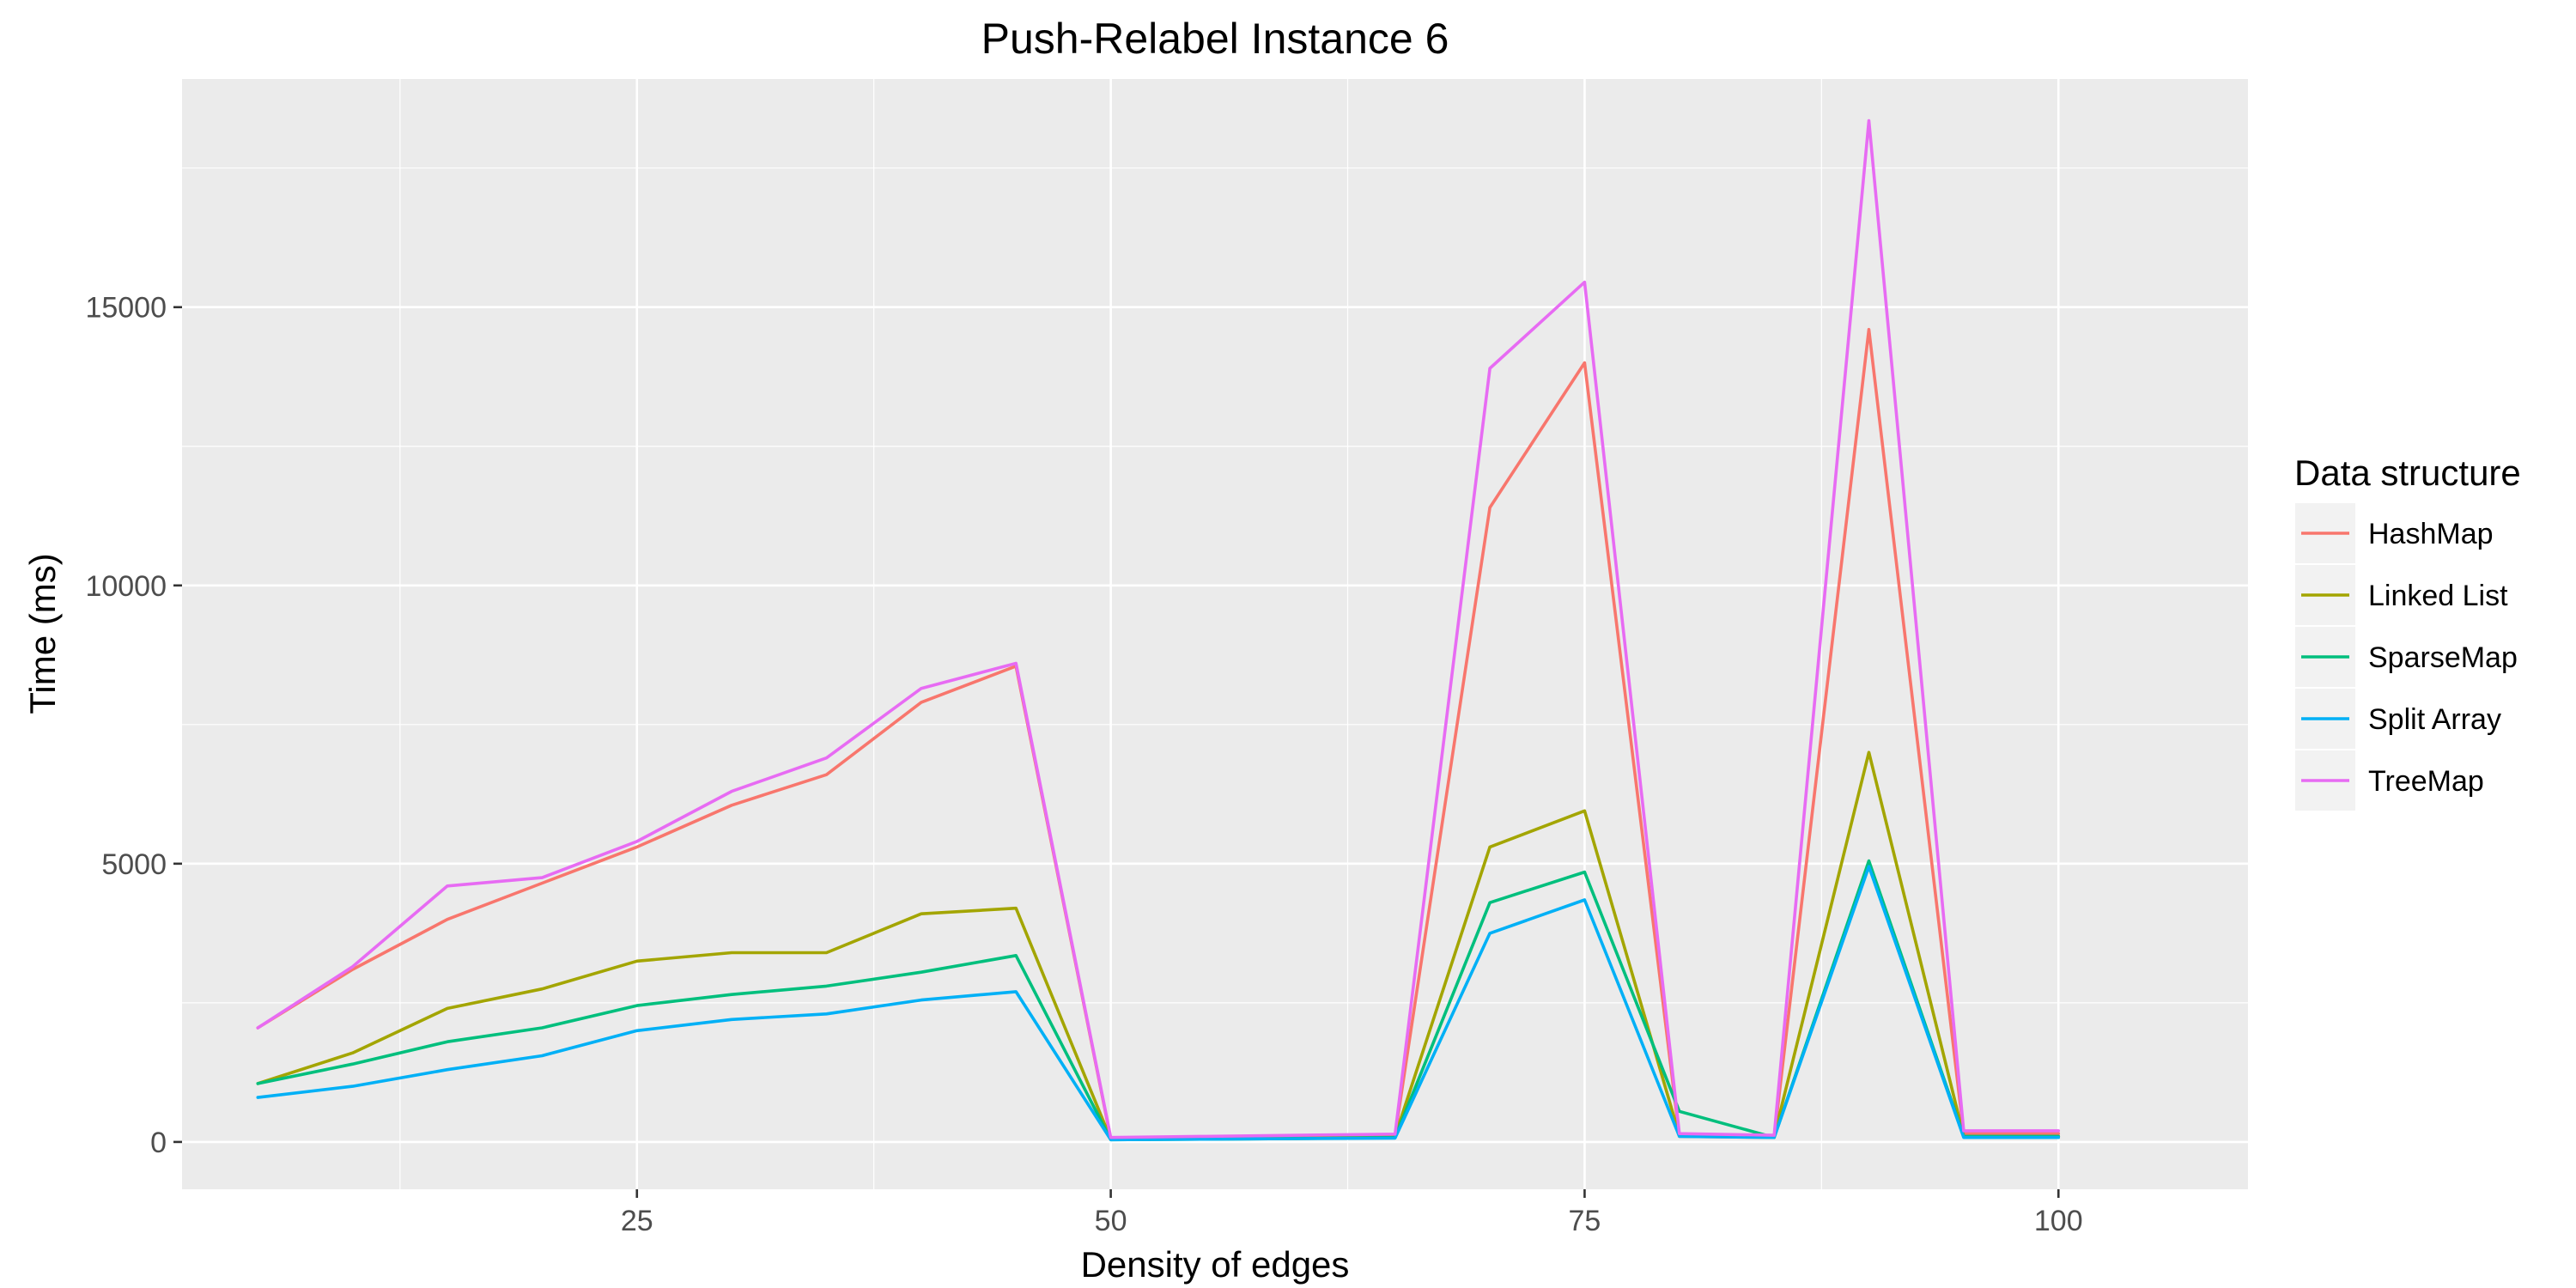  I want to click on legend-label-hashmap: HashMap, so click(2431, 534).